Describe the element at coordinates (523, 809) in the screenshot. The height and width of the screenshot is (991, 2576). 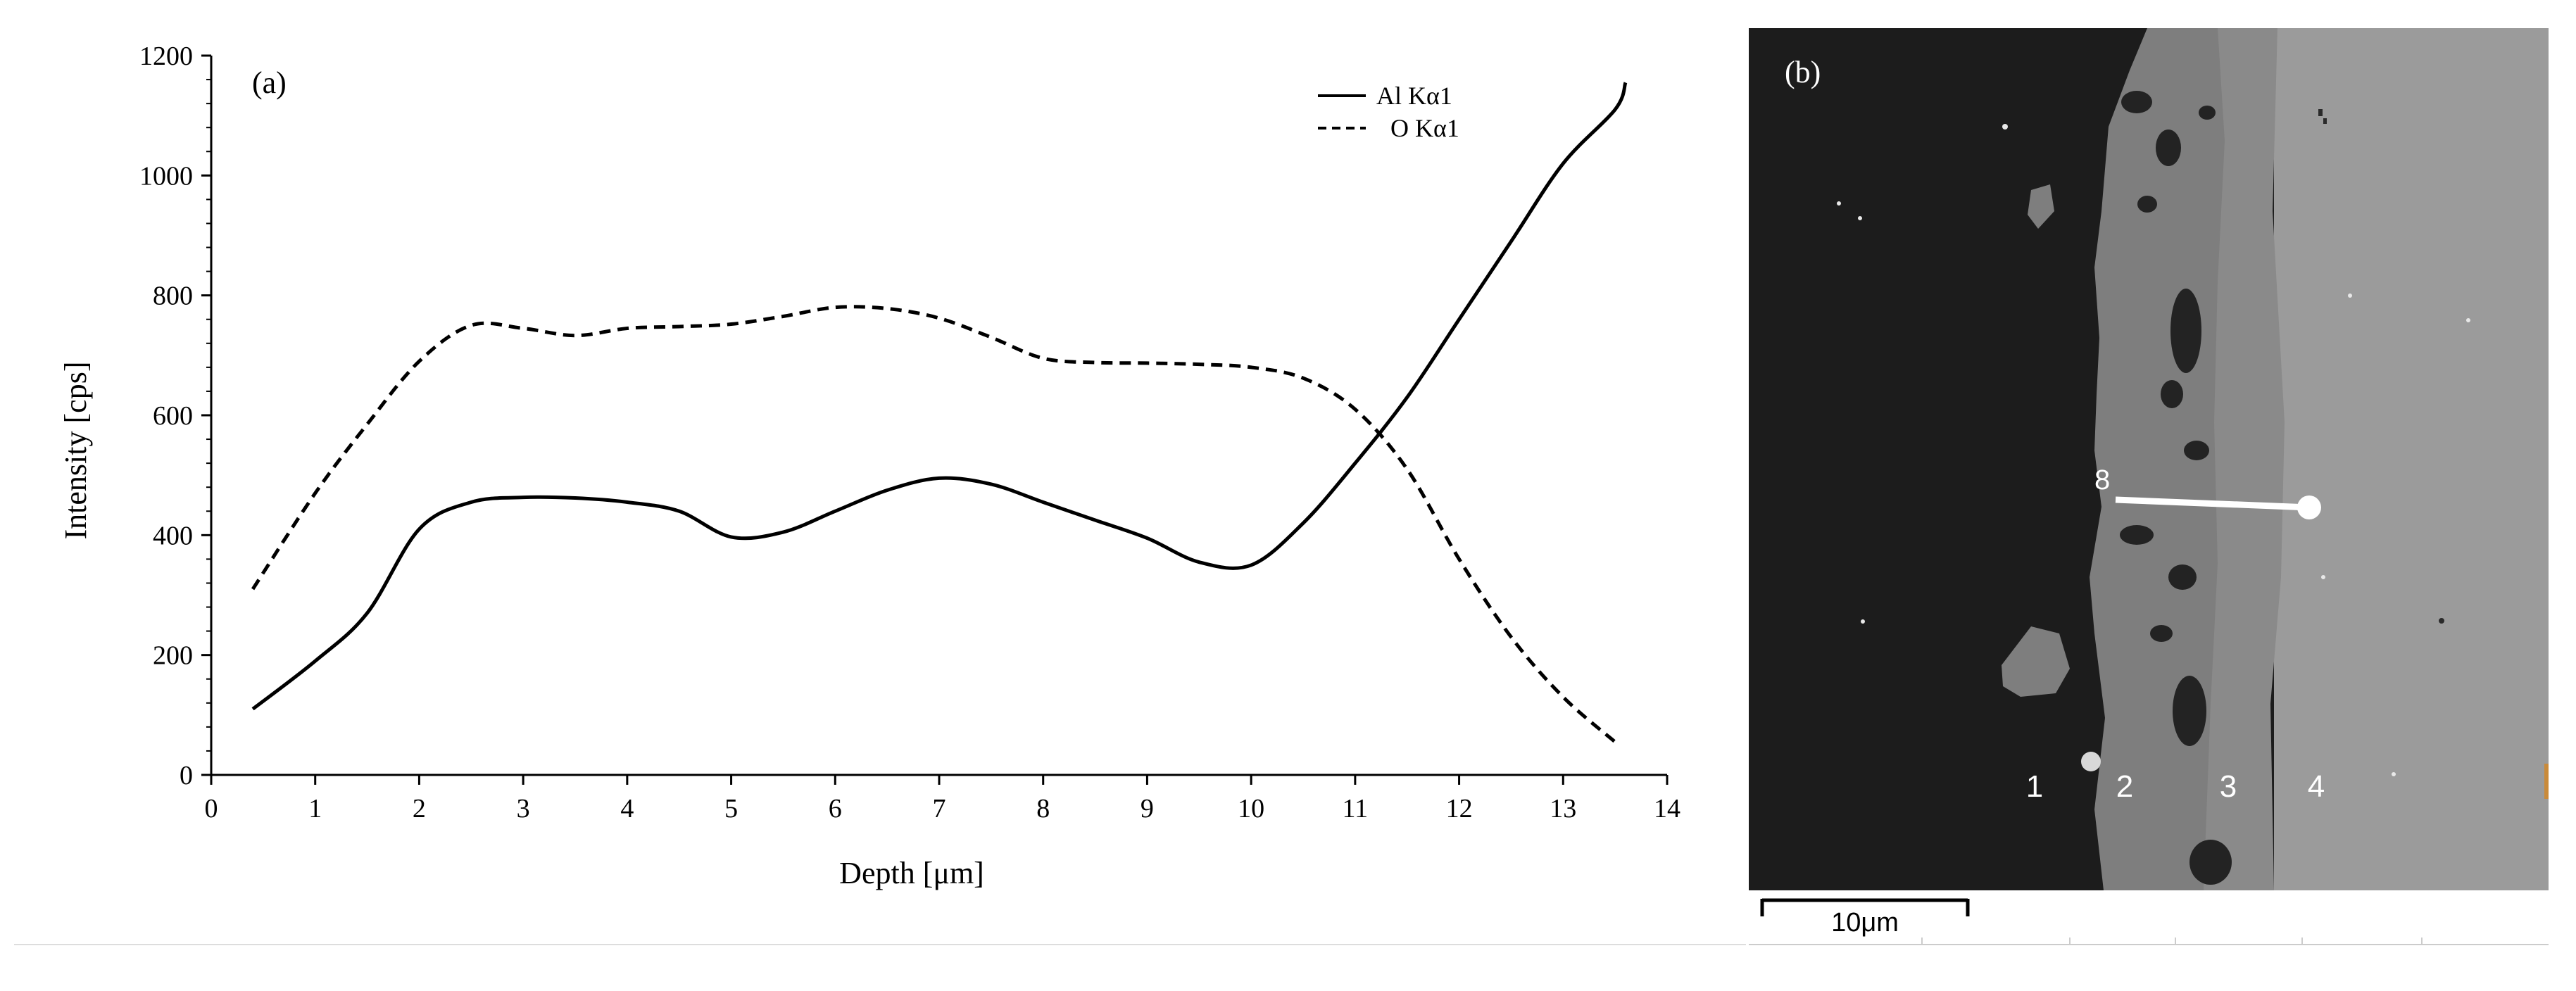
I see `x-tick-label: 3` at that location.